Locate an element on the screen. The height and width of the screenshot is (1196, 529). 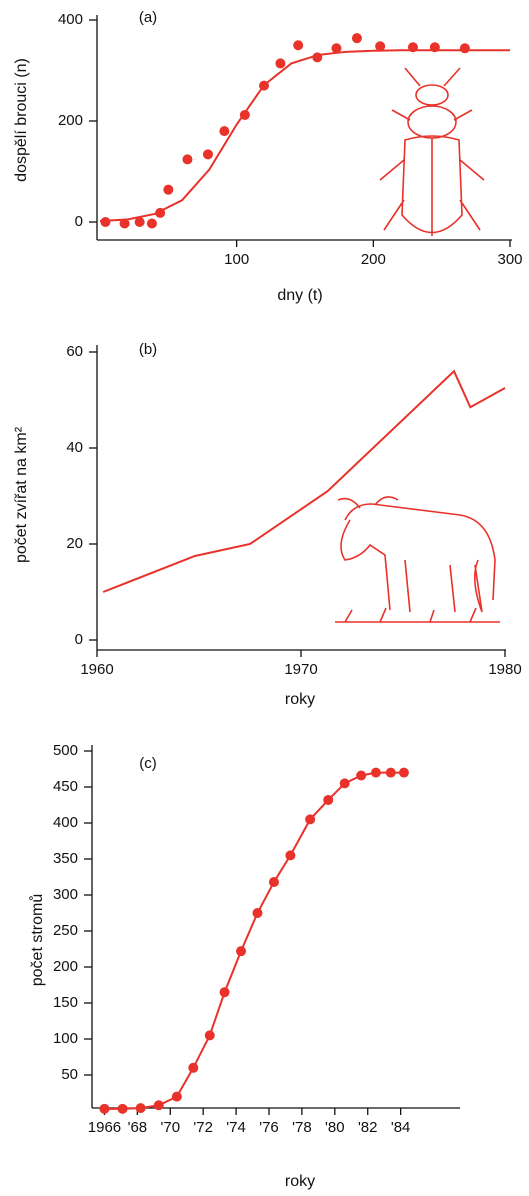
y-tick-label: 450 is located at coordinates (65, 786).